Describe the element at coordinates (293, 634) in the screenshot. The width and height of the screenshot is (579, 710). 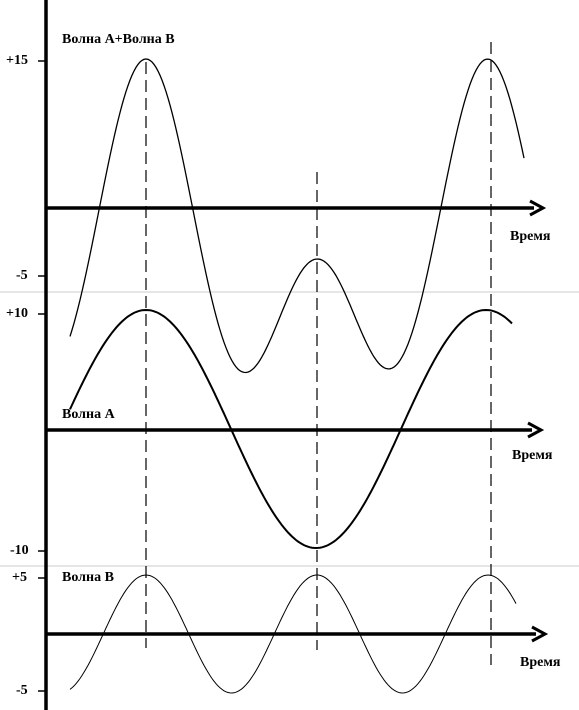
I see `wave-curve` at that location.